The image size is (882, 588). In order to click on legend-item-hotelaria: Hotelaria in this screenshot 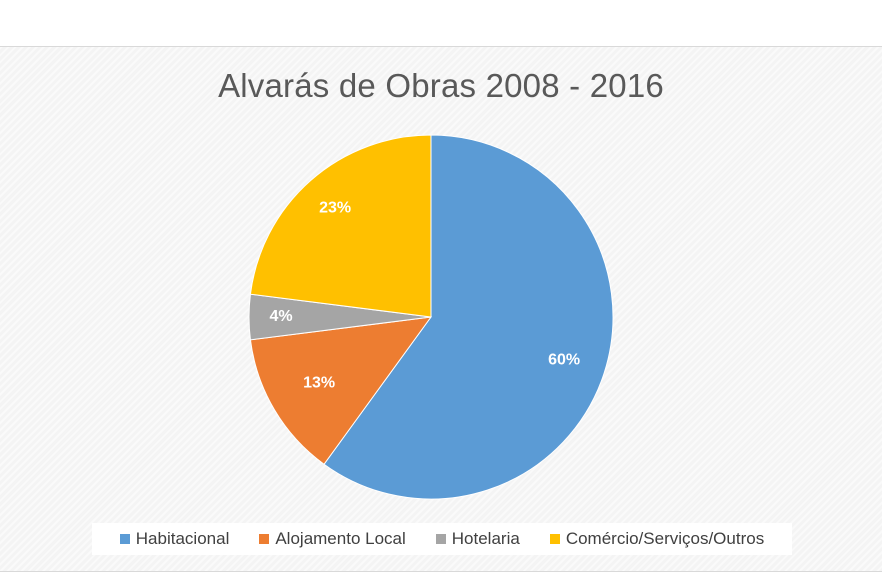, I will do `click(477, 539)`.